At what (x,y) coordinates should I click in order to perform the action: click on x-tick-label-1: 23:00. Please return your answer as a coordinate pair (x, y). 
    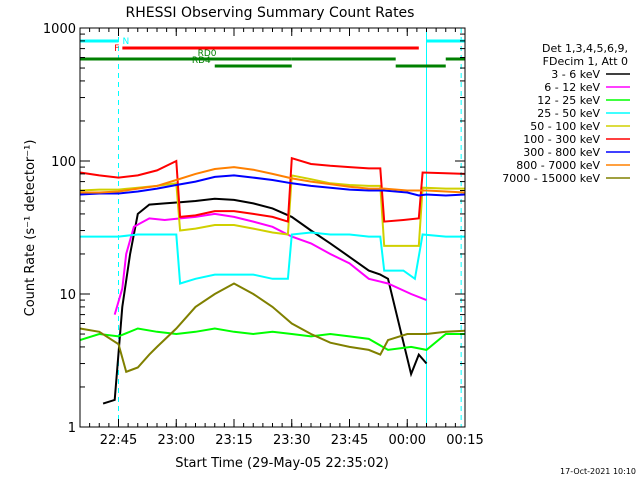
    Looking at the image, I should click on (176, 440).